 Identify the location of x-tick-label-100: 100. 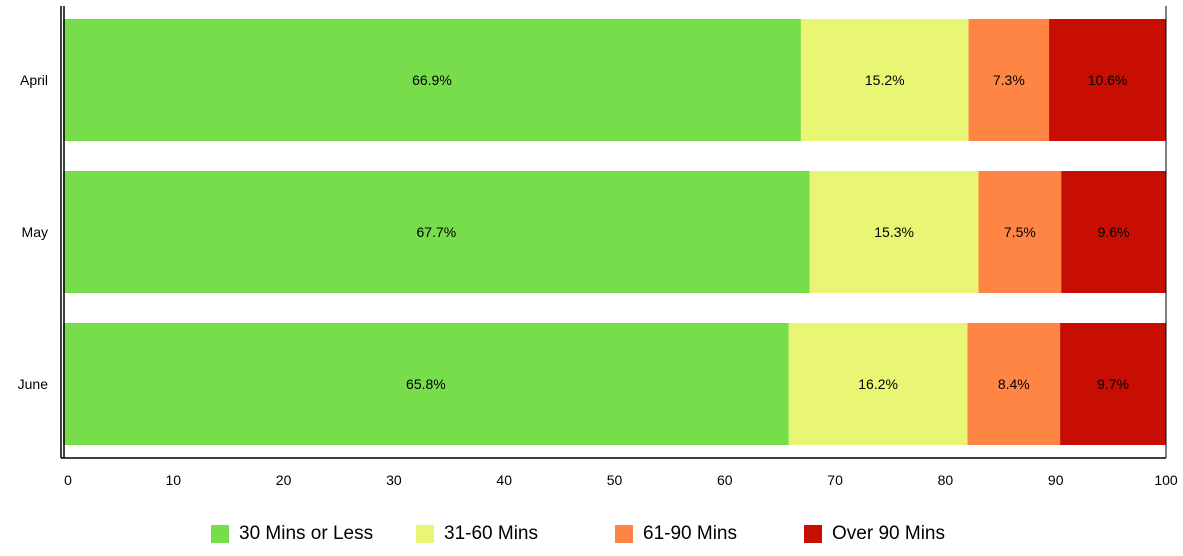
(1166, 480).